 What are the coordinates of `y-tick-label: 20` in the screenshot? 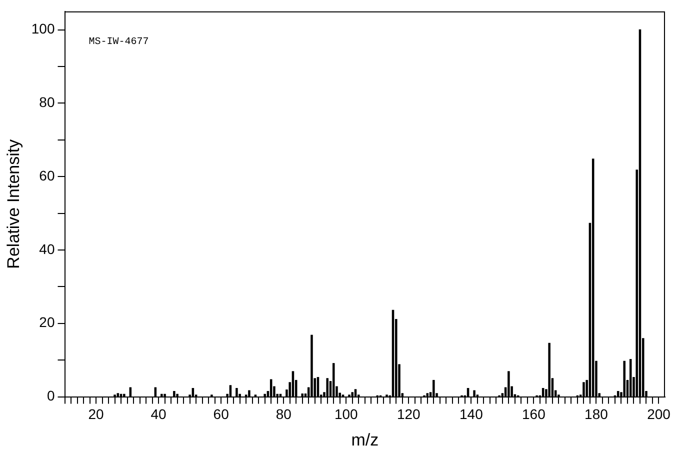 It's located at (47, 322).